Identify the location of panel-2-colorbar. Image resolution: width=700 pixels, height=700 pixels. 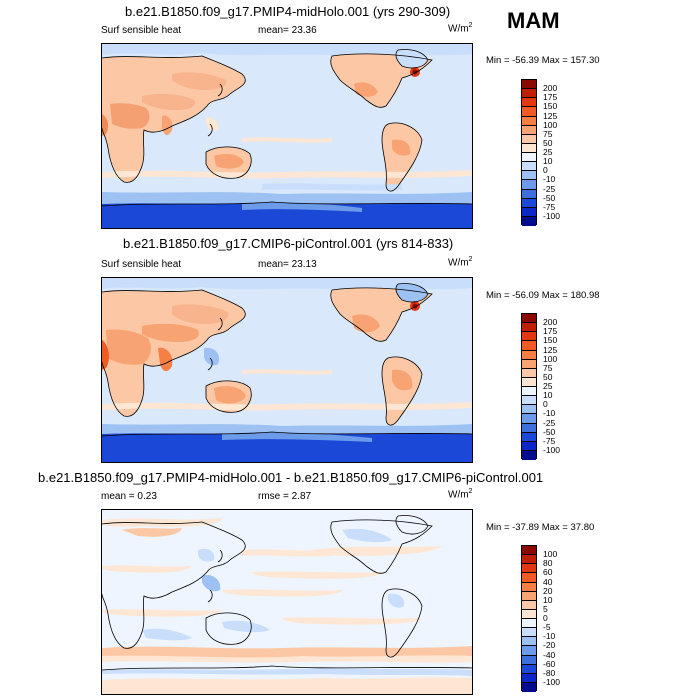
(529, 386).